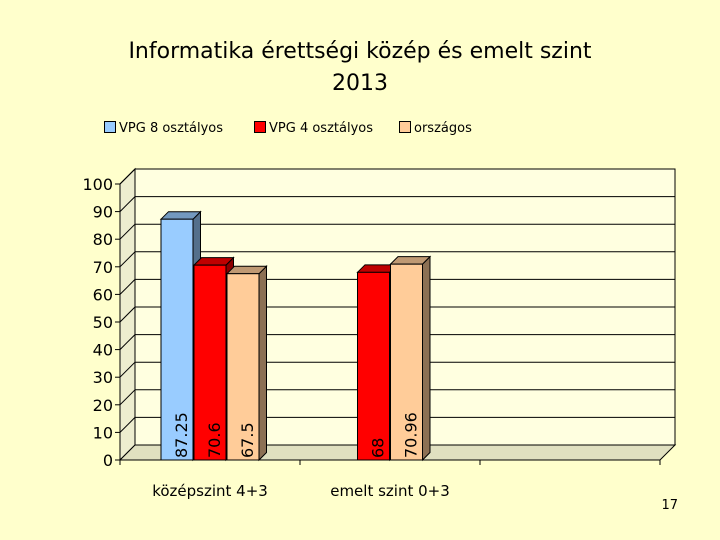 The height and width of the screenshot is (540, 720). Describe the element at coordinates (103, 377) in the screenshot. I see `y-tick-label: 30` at that location.